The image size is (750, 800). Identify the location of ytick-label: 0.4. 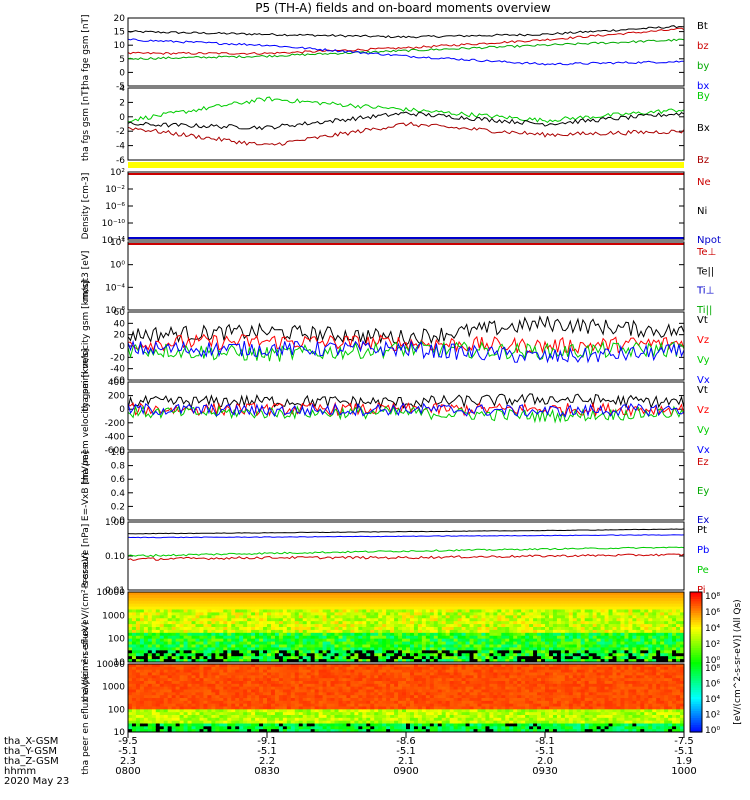
(118, 494).